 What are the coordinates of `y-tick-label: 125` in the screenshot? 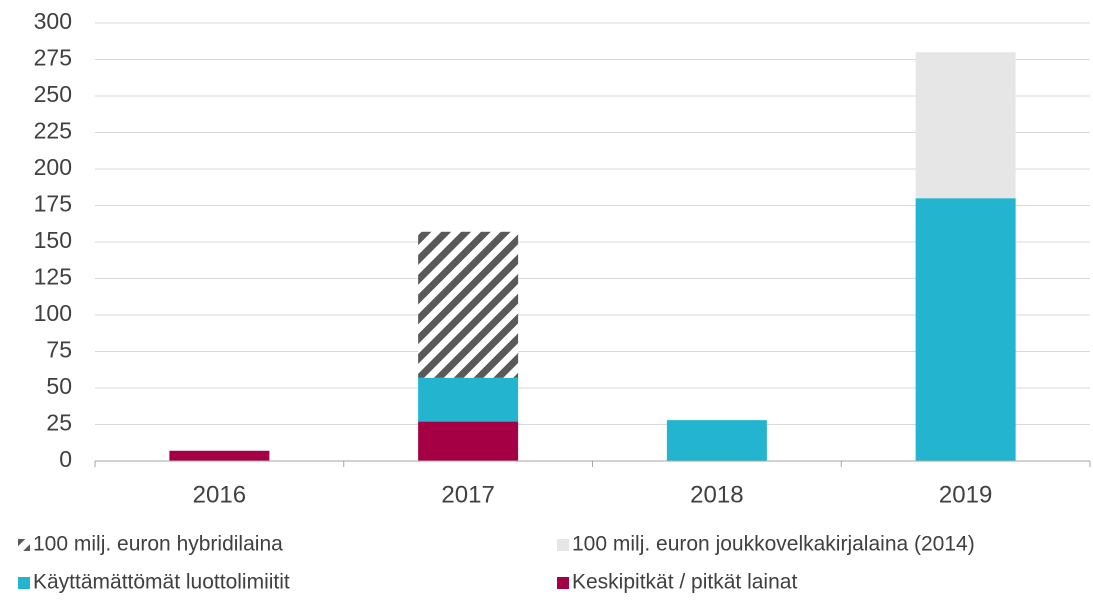 It's located at (53, 277).